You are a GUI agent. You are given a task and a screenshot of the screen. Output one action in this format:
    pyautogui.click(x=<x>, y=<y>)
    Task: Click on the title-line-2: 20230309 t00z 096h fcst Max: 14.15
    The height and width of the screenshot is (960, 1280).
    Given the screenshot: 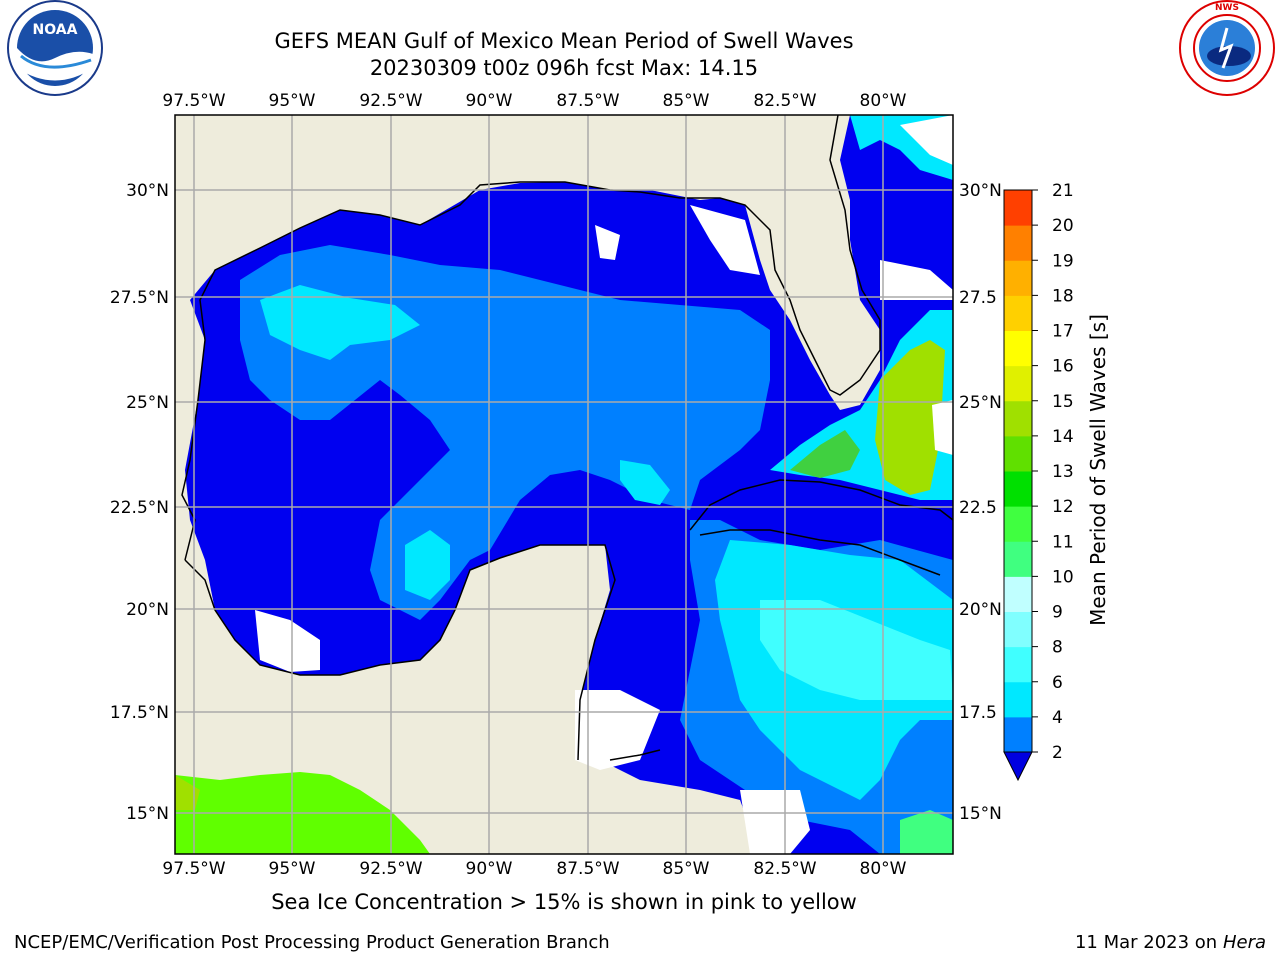 What is the action you would take?
    pyautogui.click(x=564, y=68)
    